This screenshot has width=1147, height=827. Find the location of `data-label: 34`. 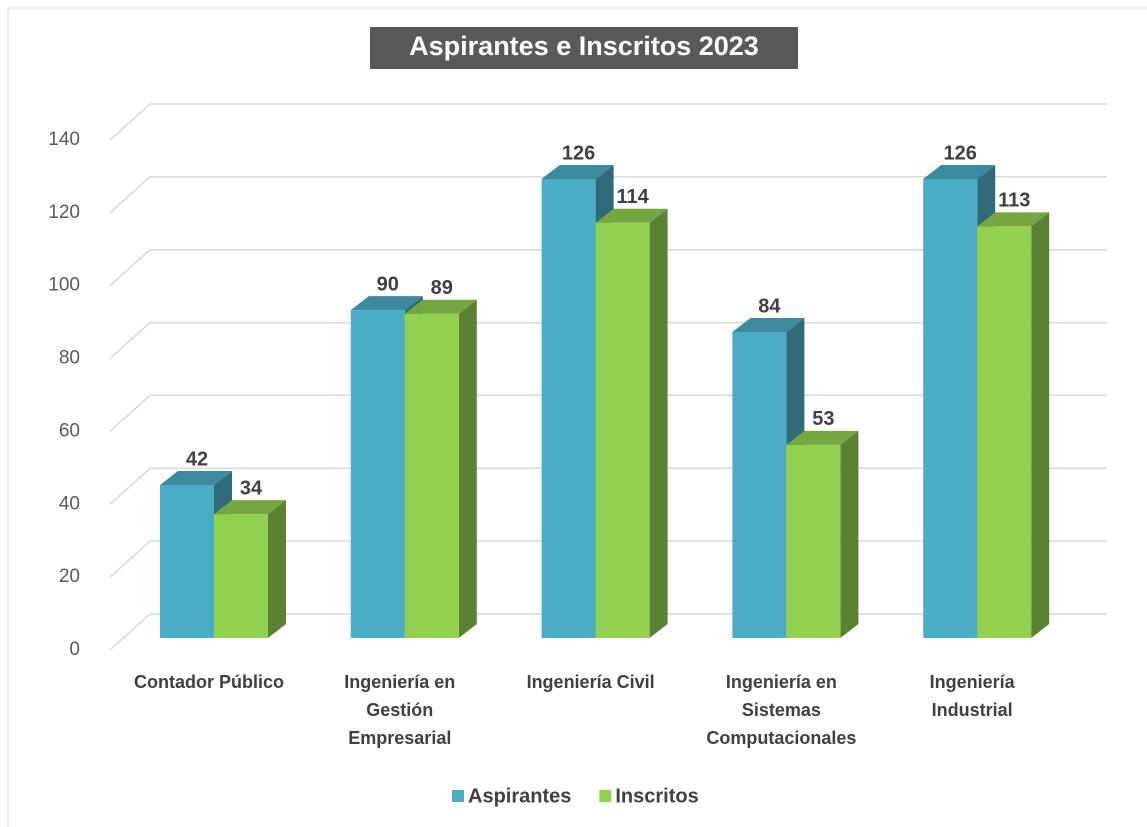

data-label: 34 is located at coordinates (251, 488).